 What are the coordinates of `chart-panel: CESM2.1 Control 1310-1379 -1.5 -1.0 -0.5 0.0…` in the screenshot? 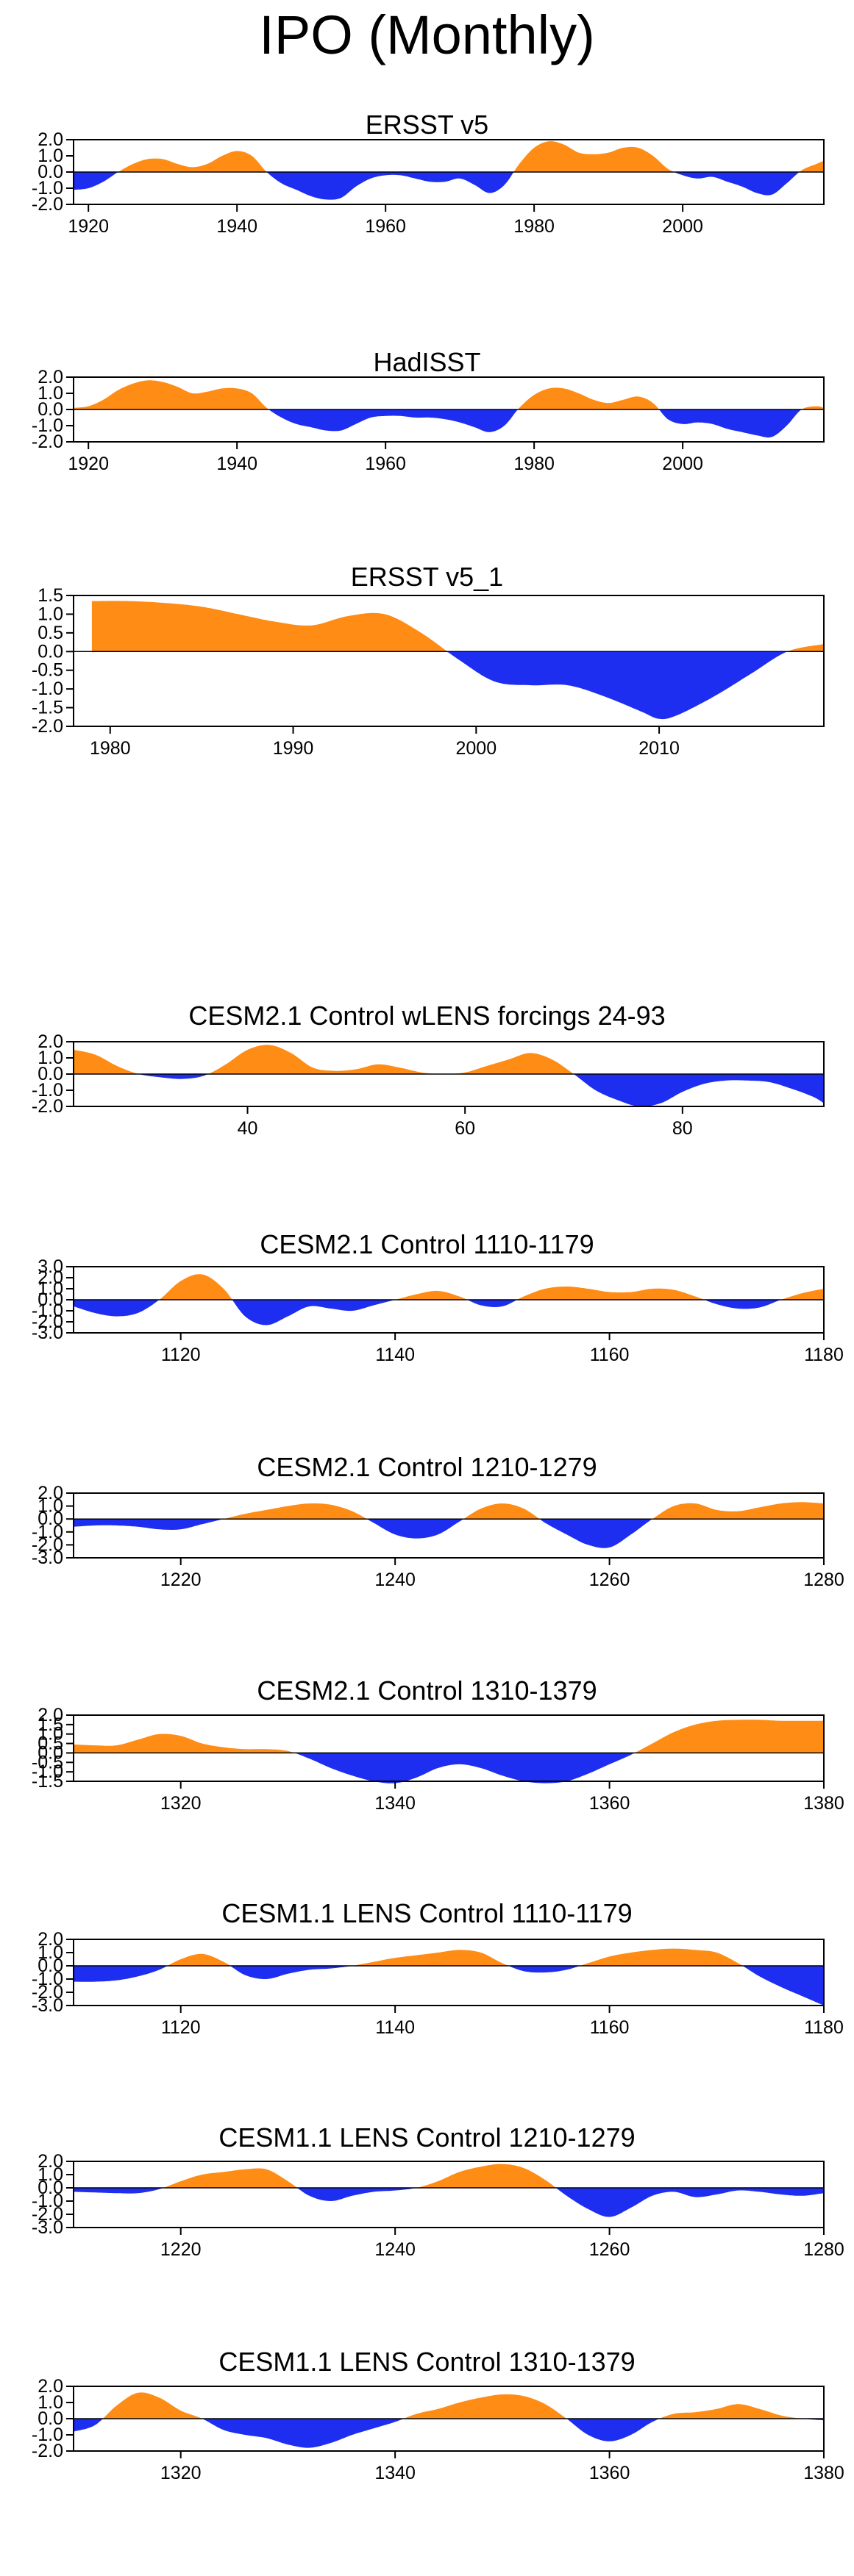 It's located at (427, 1747).